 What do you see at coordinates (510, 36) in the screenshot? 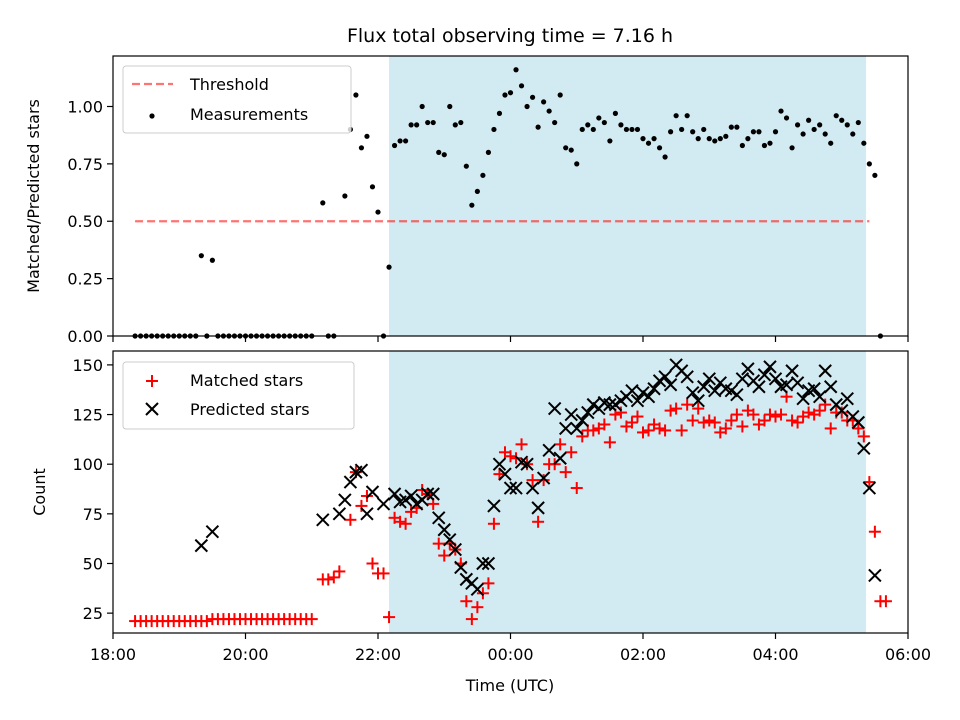
I see `chart-title: Flux total observing time = 7.16 h` at bounding box center [510, 36].